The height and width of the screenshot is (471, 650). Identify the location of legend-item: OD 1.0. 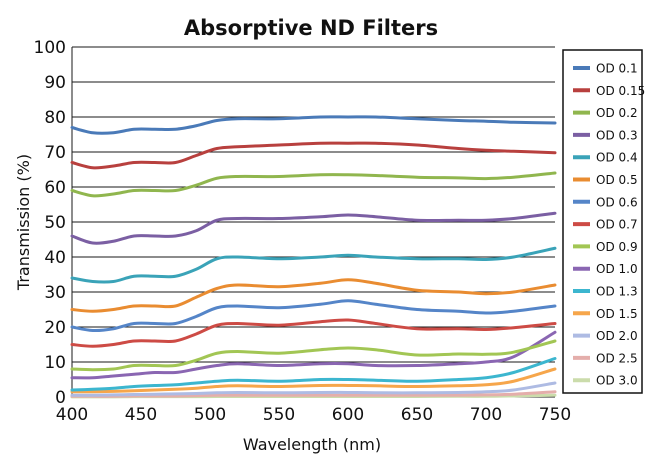
(605, 269).